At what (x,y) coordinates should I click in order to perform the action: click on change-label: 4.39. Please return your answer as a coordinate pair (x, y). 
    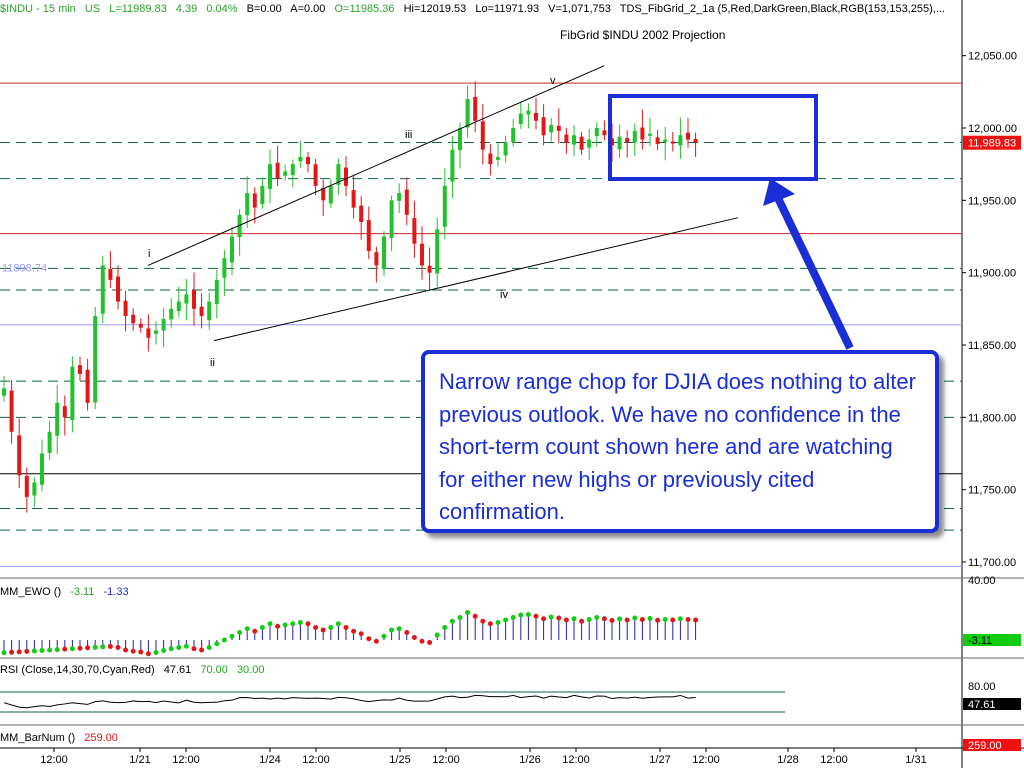
    Looking at the image, I should click on (186, 9).